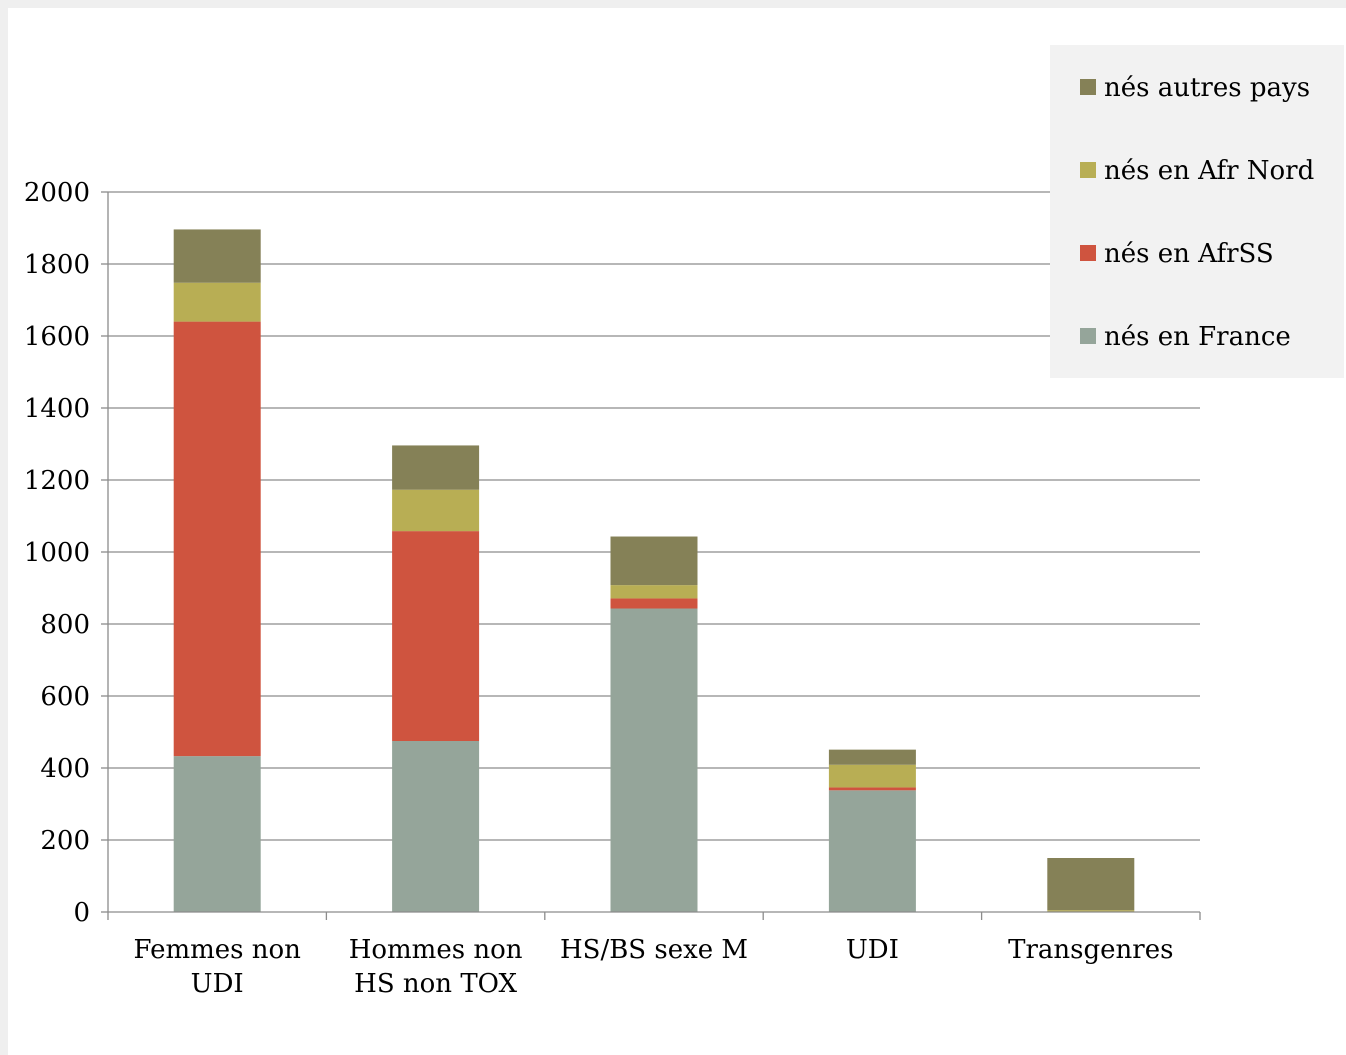 This screenshot has width=1346, height=1055. Describe the element at coordinates (435, 984) in the screenshot. I see `x-tick-label: HS non TOX` at that location.